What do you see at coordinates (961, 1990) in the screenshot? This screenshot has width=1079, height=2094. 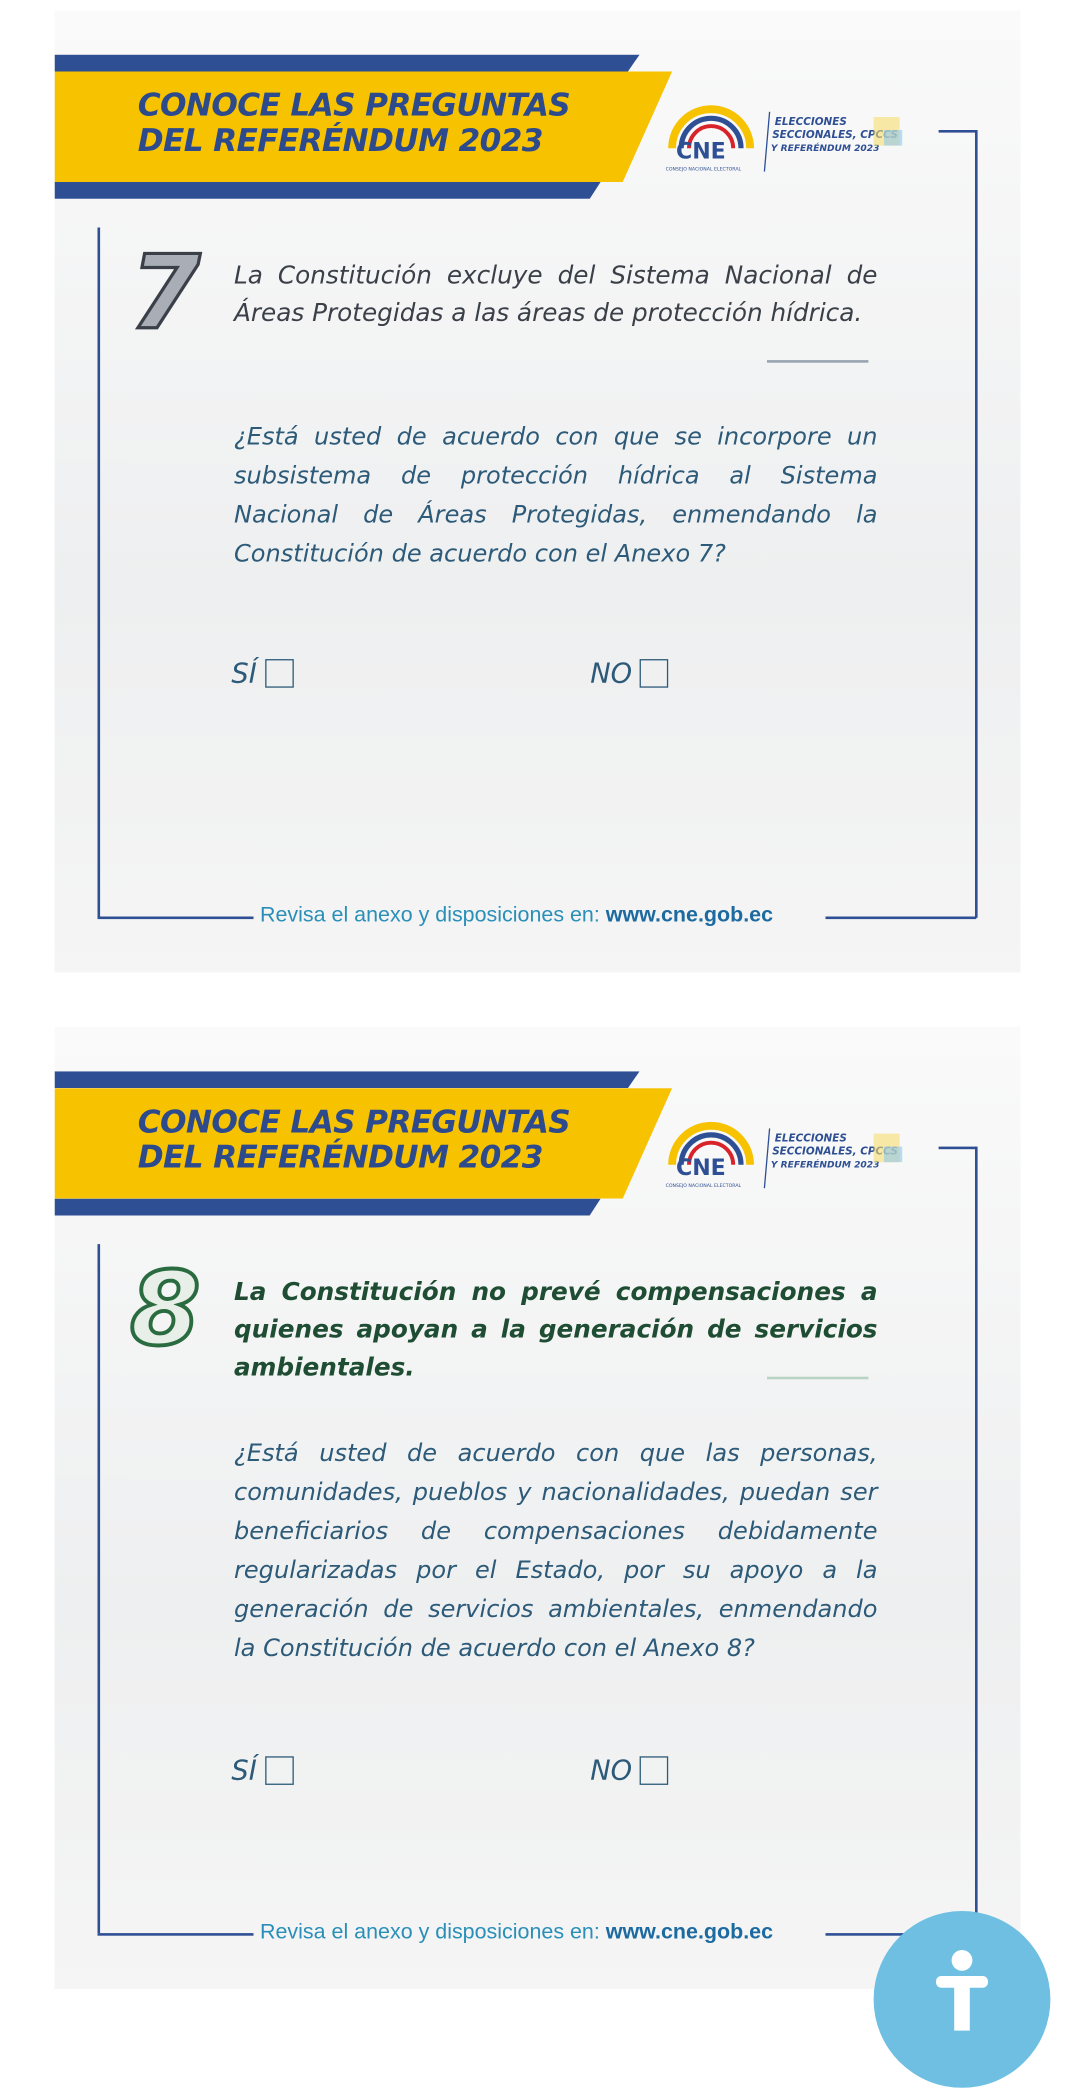 I see `accessibility-icon` at bounding box center [961, 1990].